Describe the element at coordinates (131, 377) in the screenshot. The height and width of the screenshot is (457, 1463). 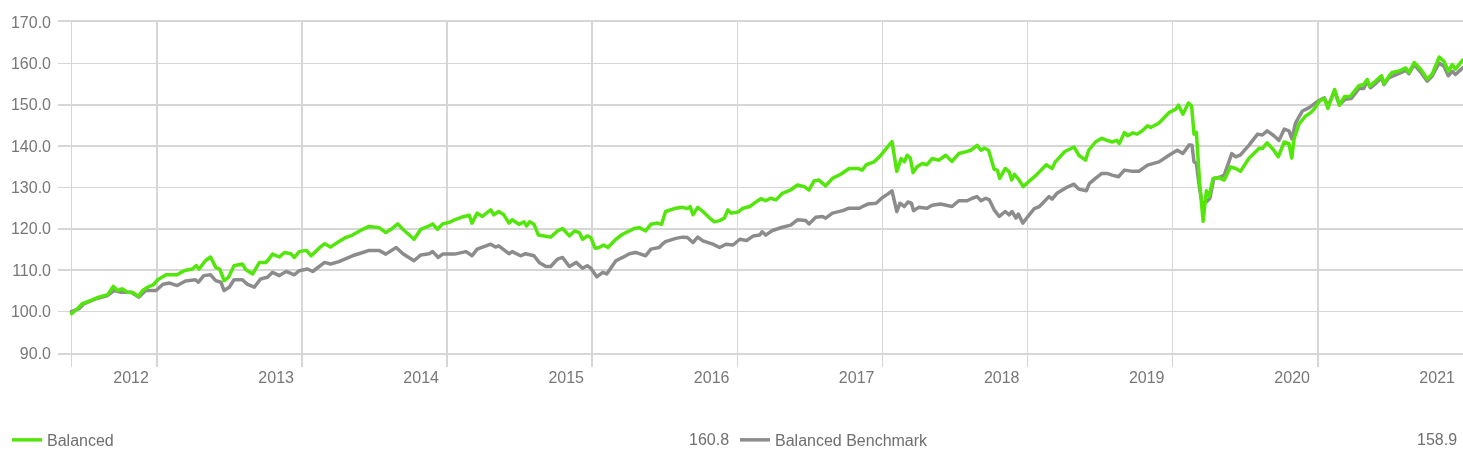
I see `x-tick-label: 2012` at that location.